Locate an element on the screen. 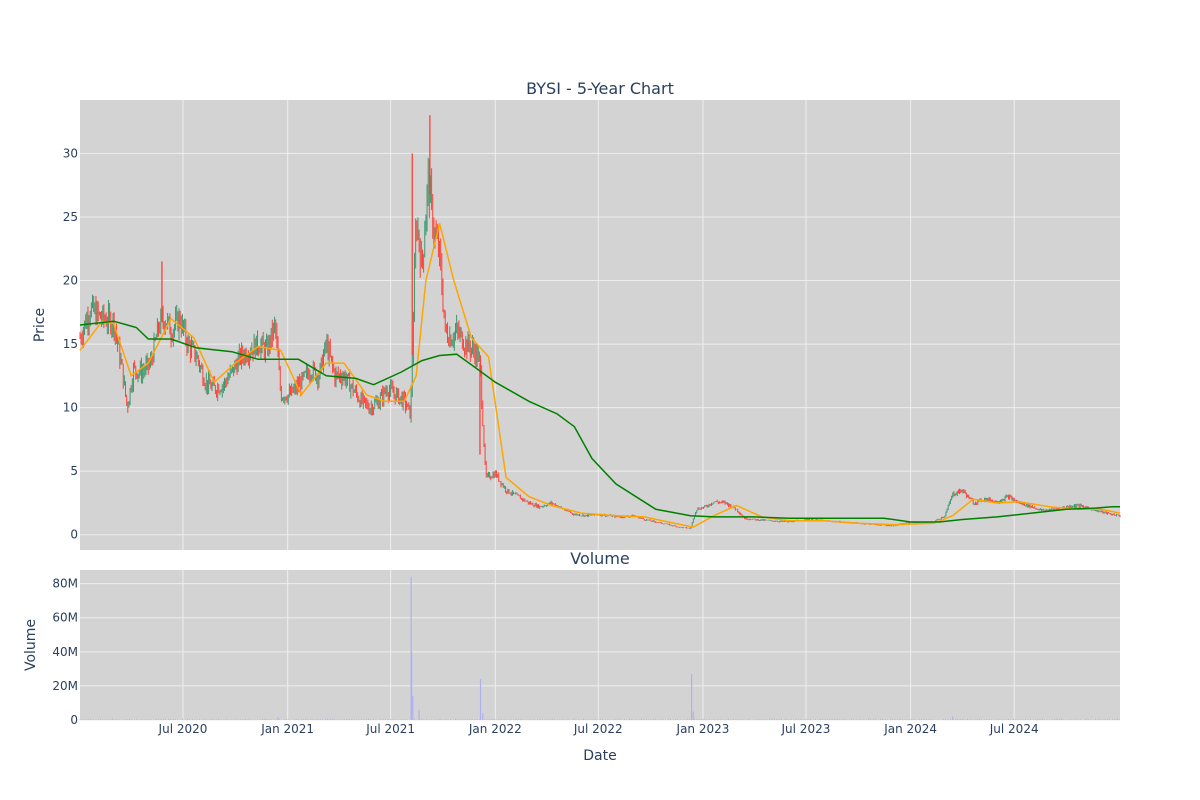 The height and width of the screenshot is (800, 1200). x-tick-label: Jul 2022 is located at coordinates (598, 729).